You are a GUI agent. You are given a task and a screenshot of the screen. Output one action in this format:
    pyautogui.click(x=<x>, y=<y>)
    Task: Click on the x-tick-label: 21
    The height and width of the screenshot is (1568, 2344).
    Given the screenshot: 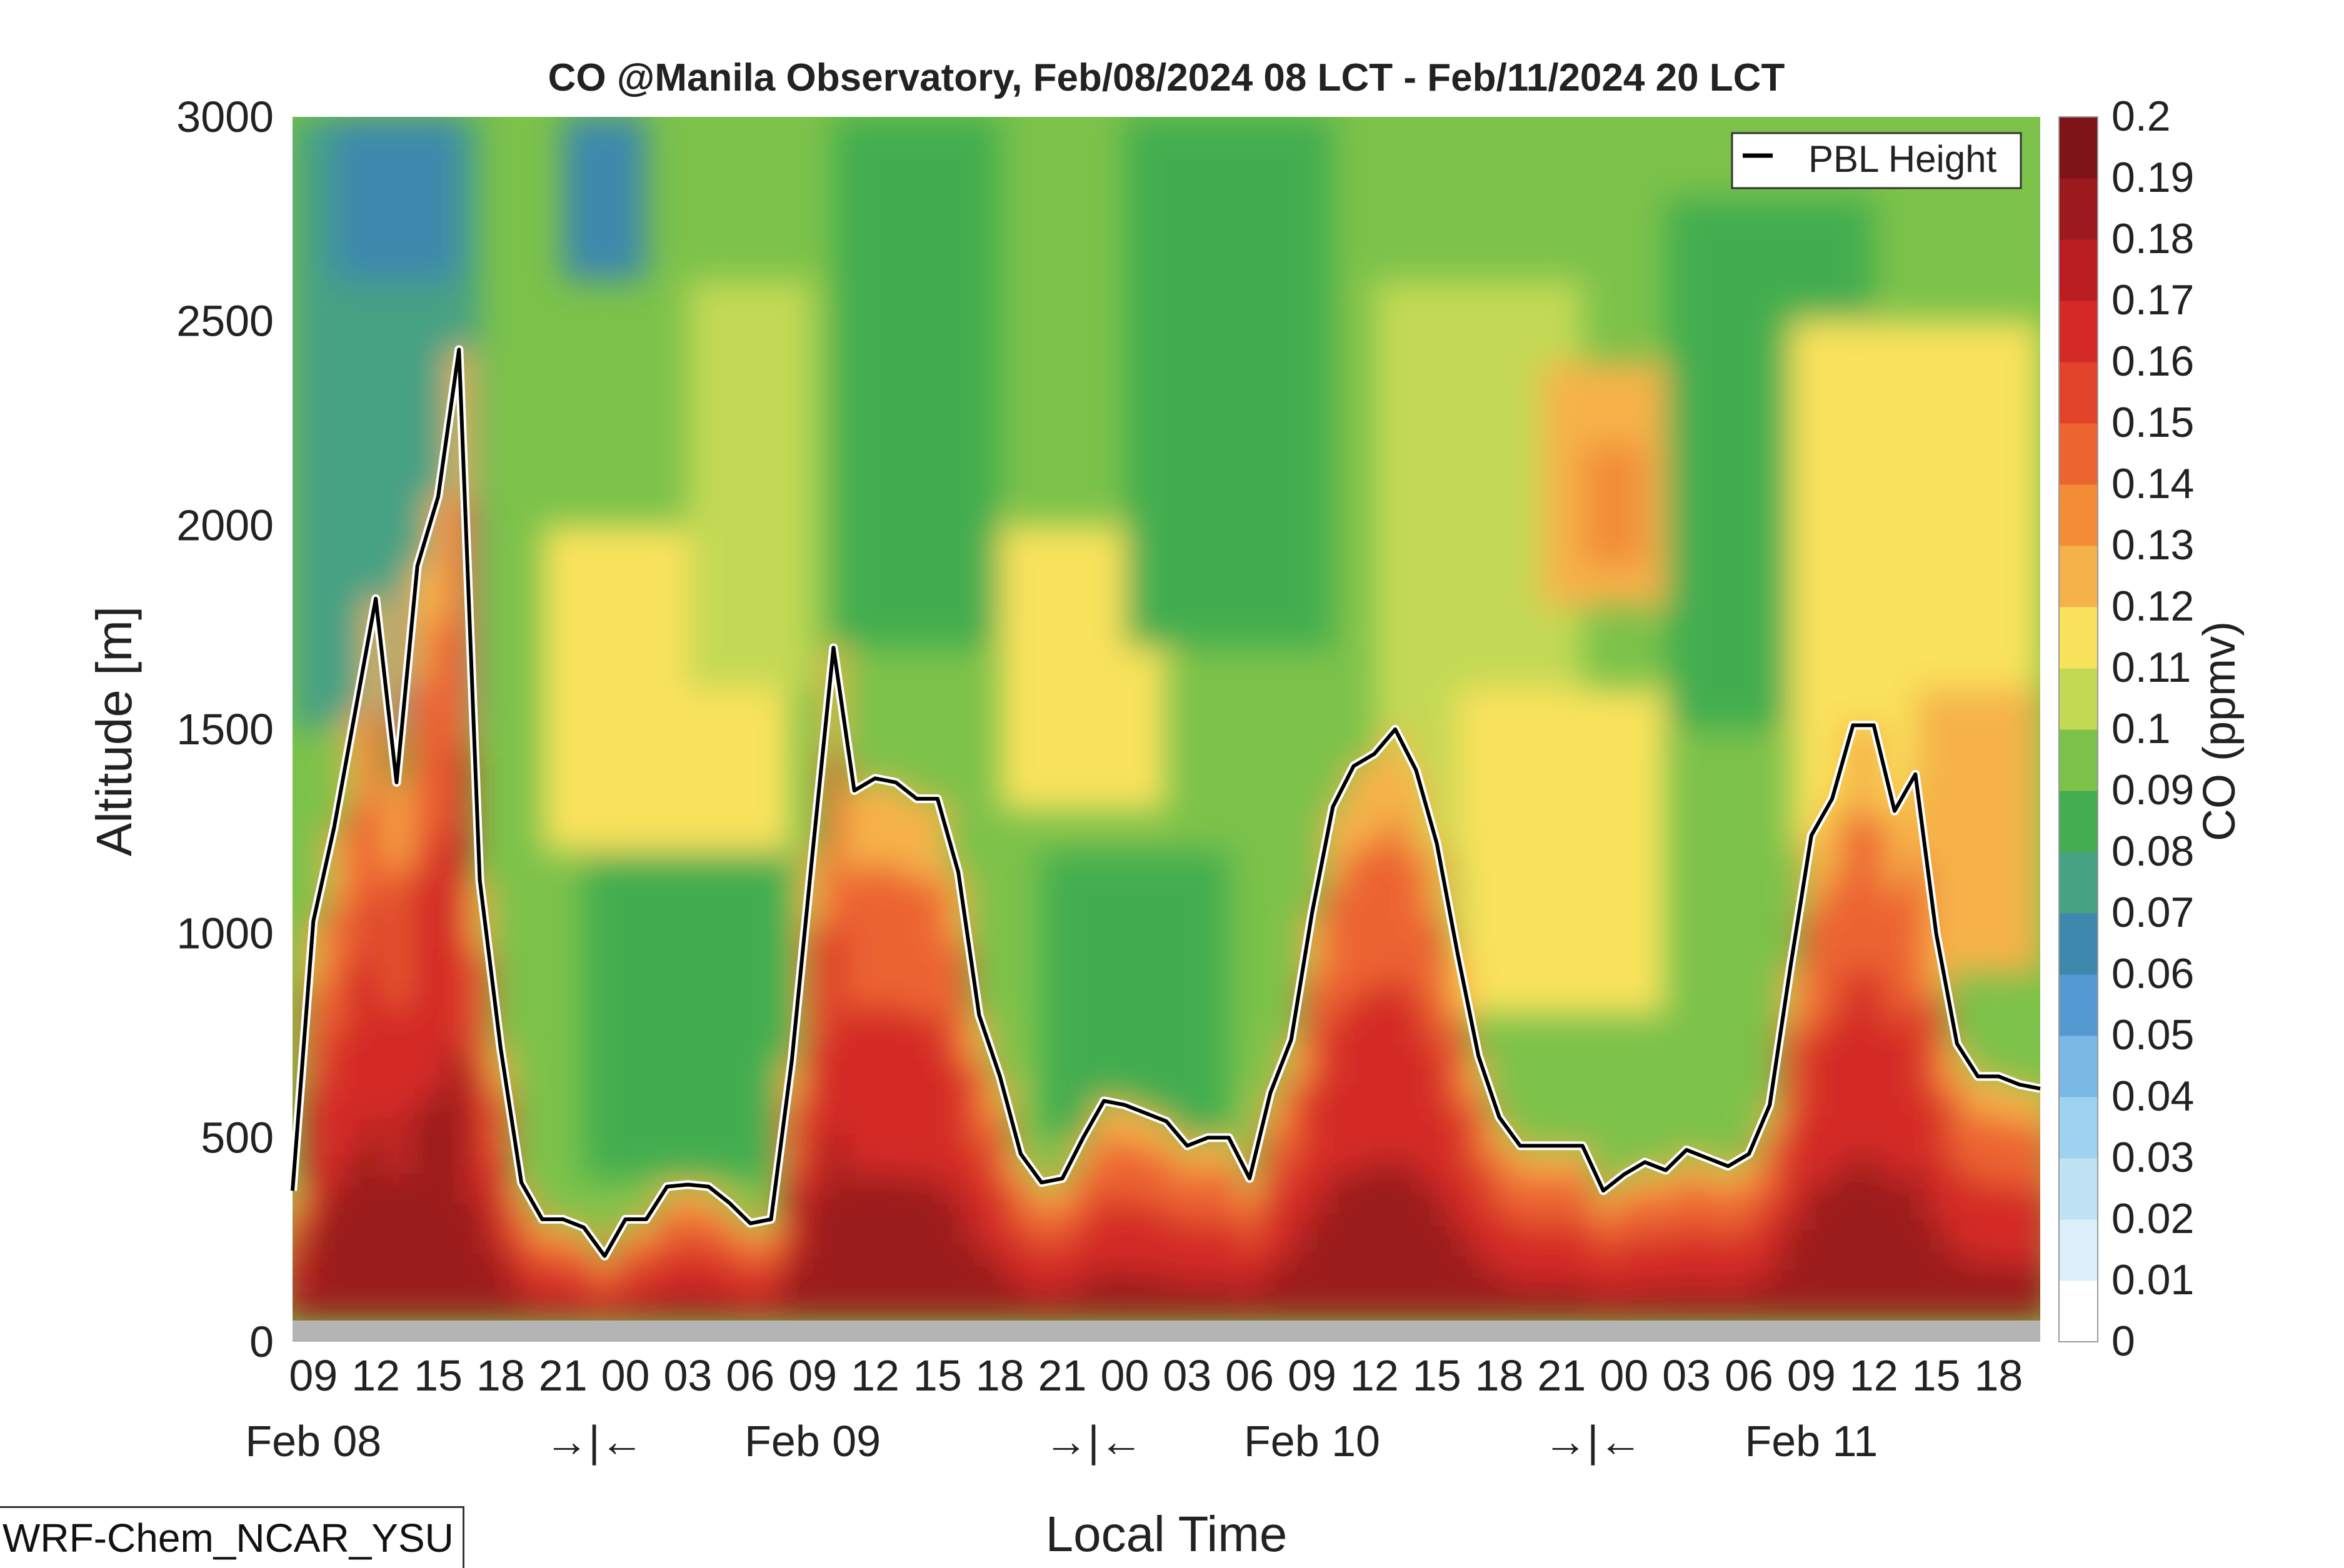 What is the action you would take?
    pyautogui.click(x=1062, y=1375)
    